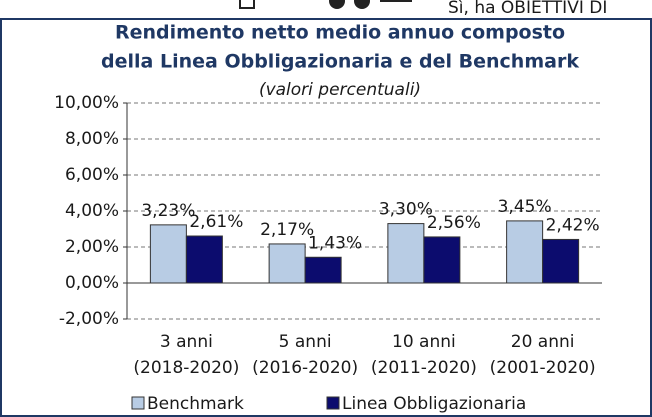  I want to click on value-label: 3,45%, so click(525, 207).